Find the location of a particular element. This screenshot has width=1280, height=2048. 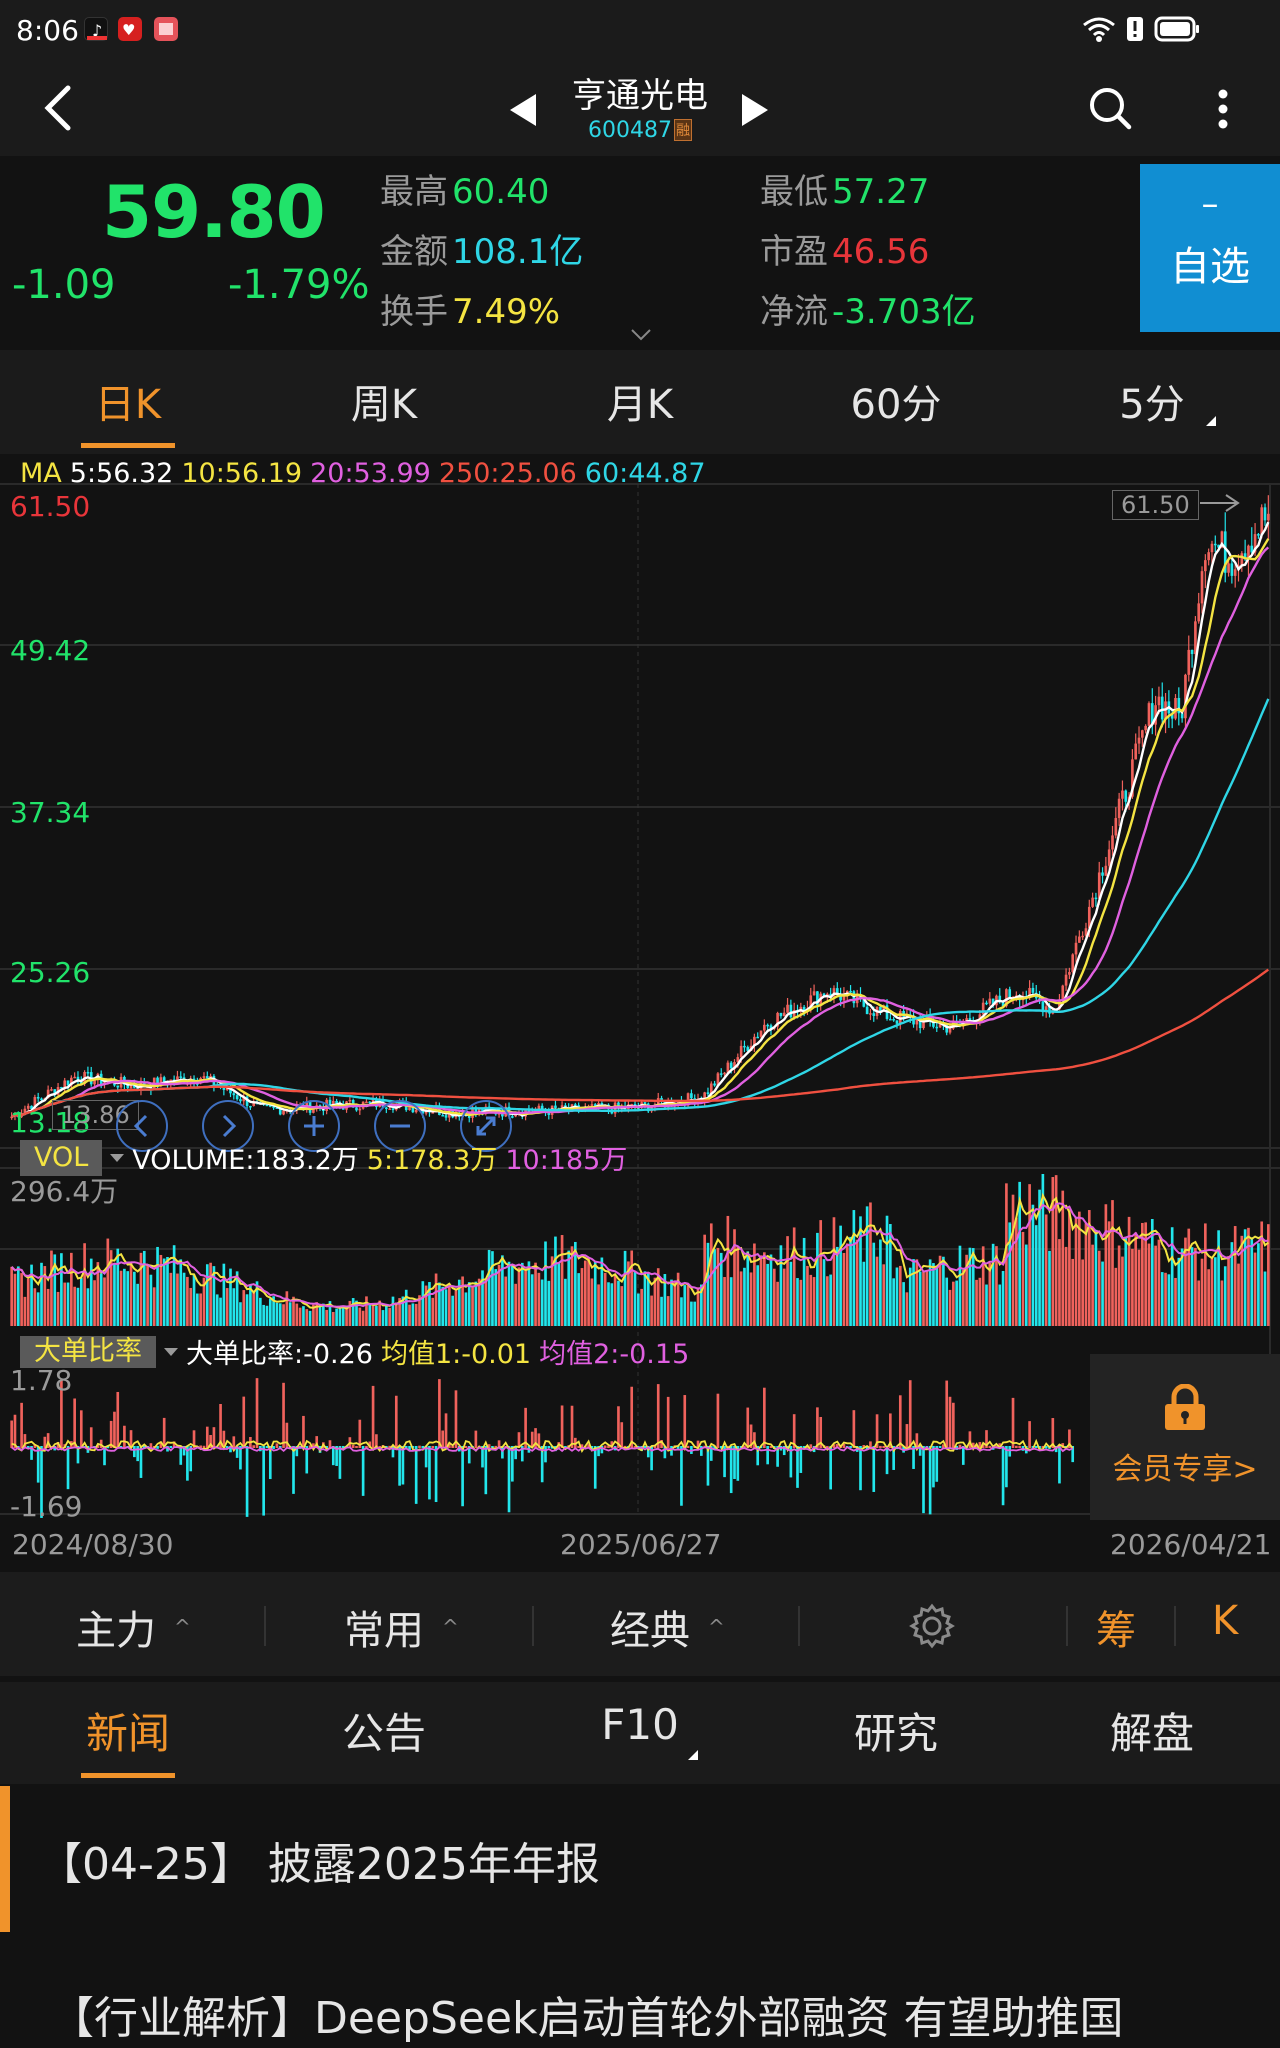

stat-netflow: 净流 -3.703亿 is located at coordinates (868, 312).